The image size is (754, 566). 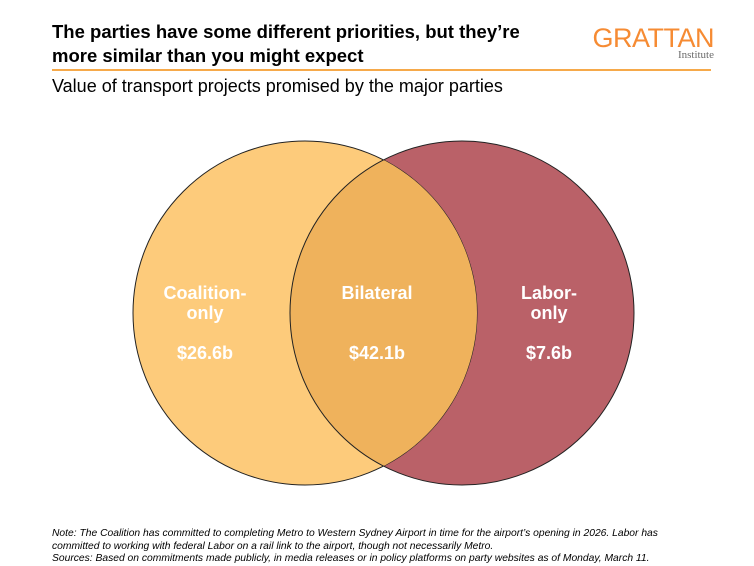 I want to click on coalition-label-line-1: Coalition-, so click(x=205, y=293).